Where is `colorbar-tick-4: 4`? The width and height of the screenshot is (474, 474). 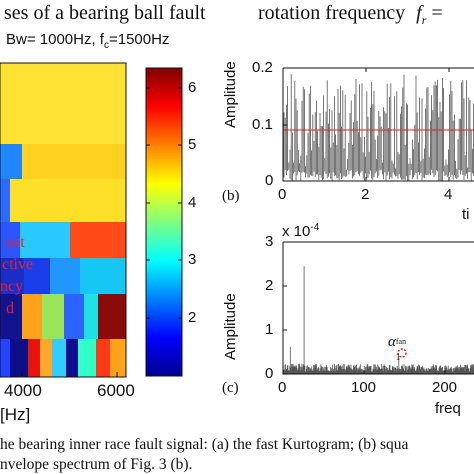 colorbar-tick-4: 4 is located at coordinates (192, 202).